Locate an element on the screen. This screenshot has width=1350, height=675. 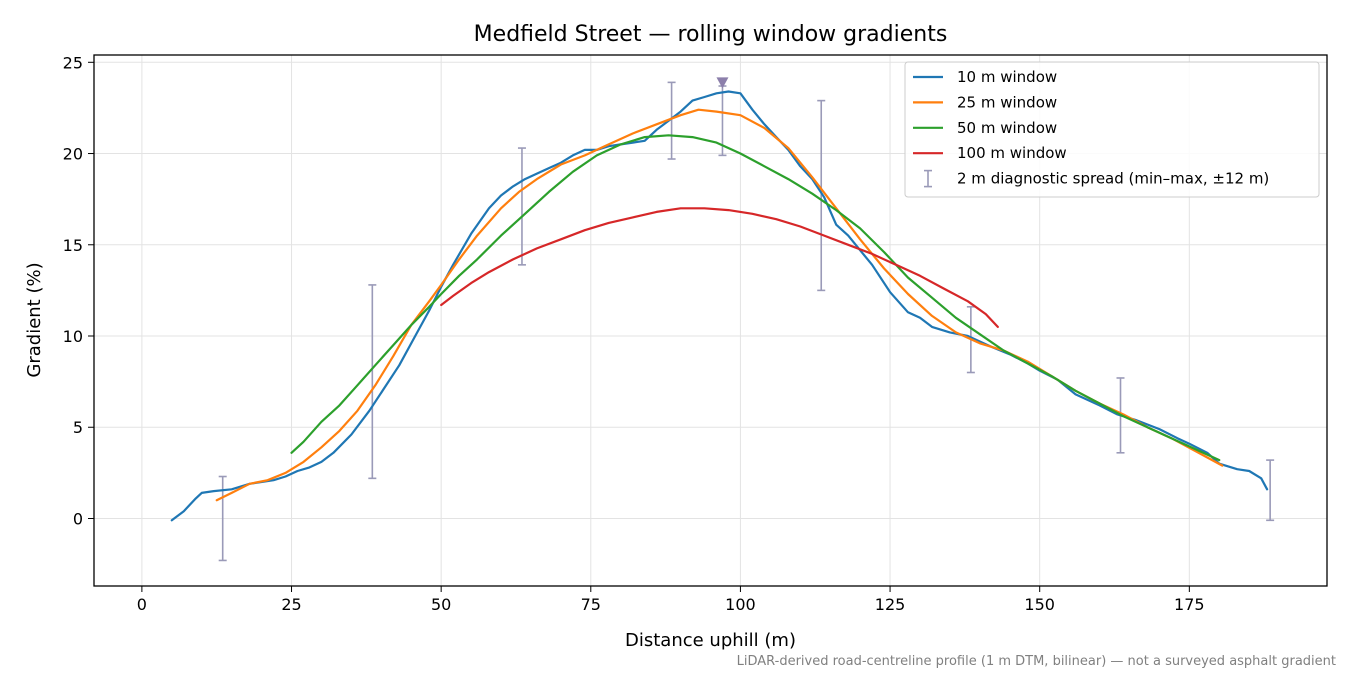
y-axis-label: Gradient (%) is located at coordinates (34, 319).